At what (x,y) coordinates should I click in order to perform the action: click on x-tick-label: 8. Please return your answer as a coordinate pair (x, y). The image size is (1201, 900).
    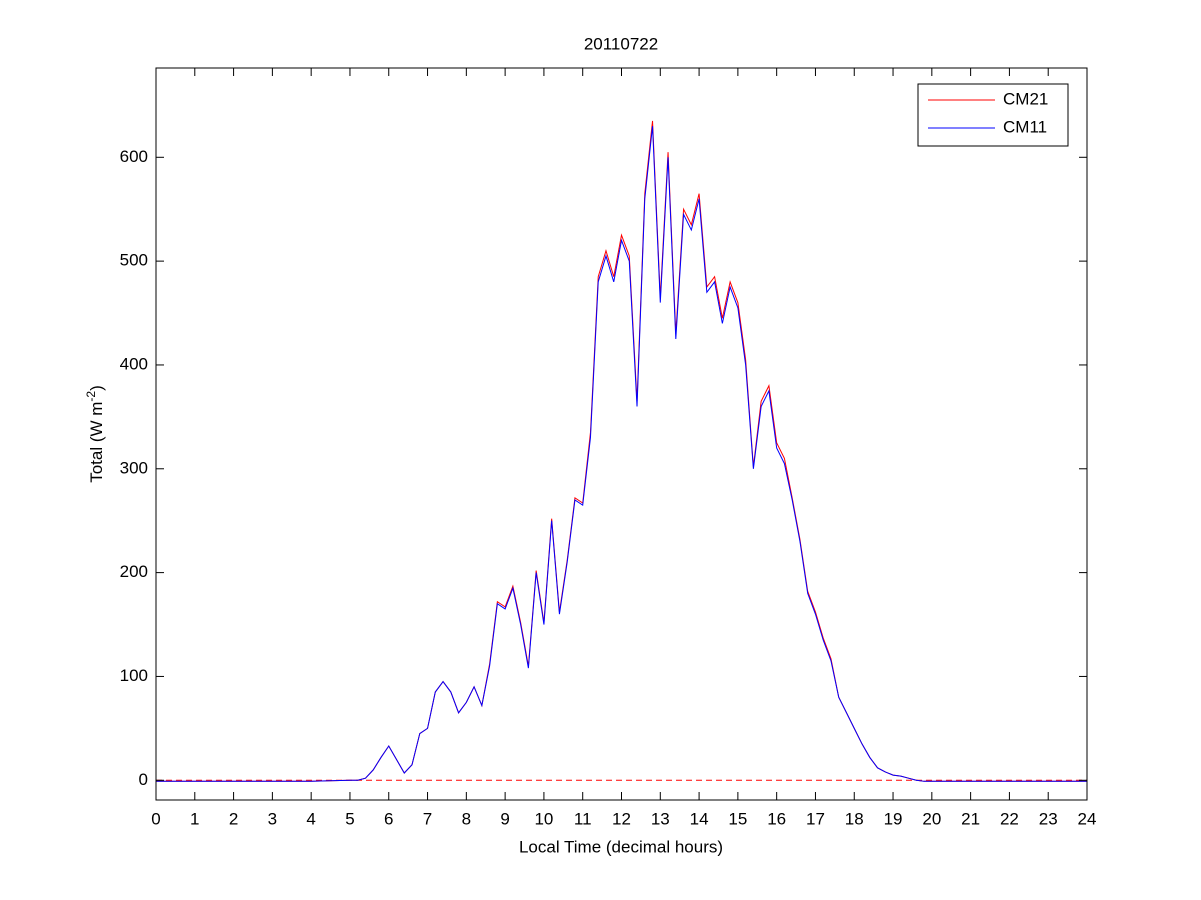
    Looking at the image, I should click on (466, 818).